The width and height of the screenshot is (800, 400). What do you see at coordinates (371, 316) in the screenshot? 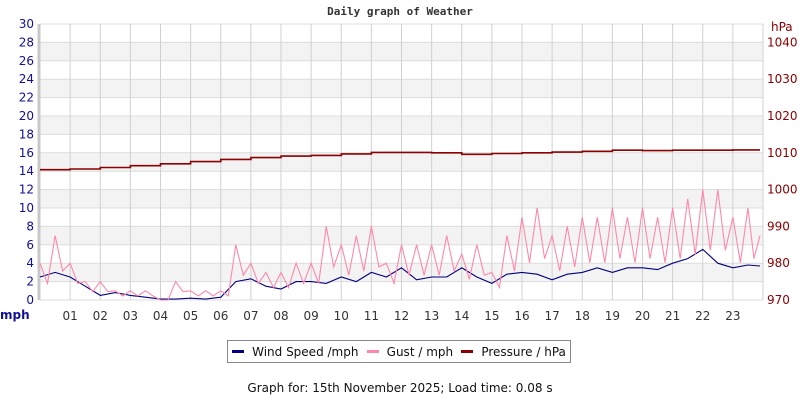
I see `x-tick-label: 11` at bounding box center [371, 316].